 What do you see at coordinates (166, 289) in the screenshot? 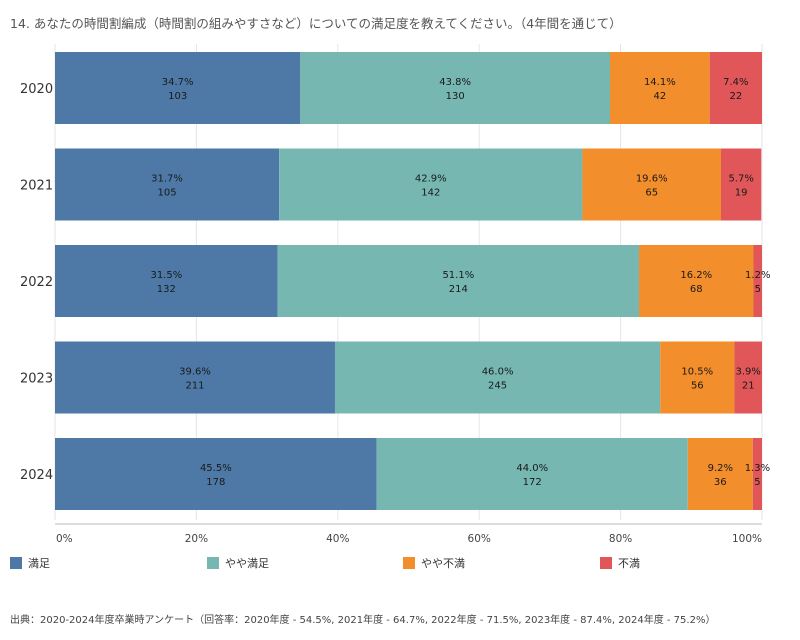
I see `data-label-count: 132` at bounding box center [166, 289].